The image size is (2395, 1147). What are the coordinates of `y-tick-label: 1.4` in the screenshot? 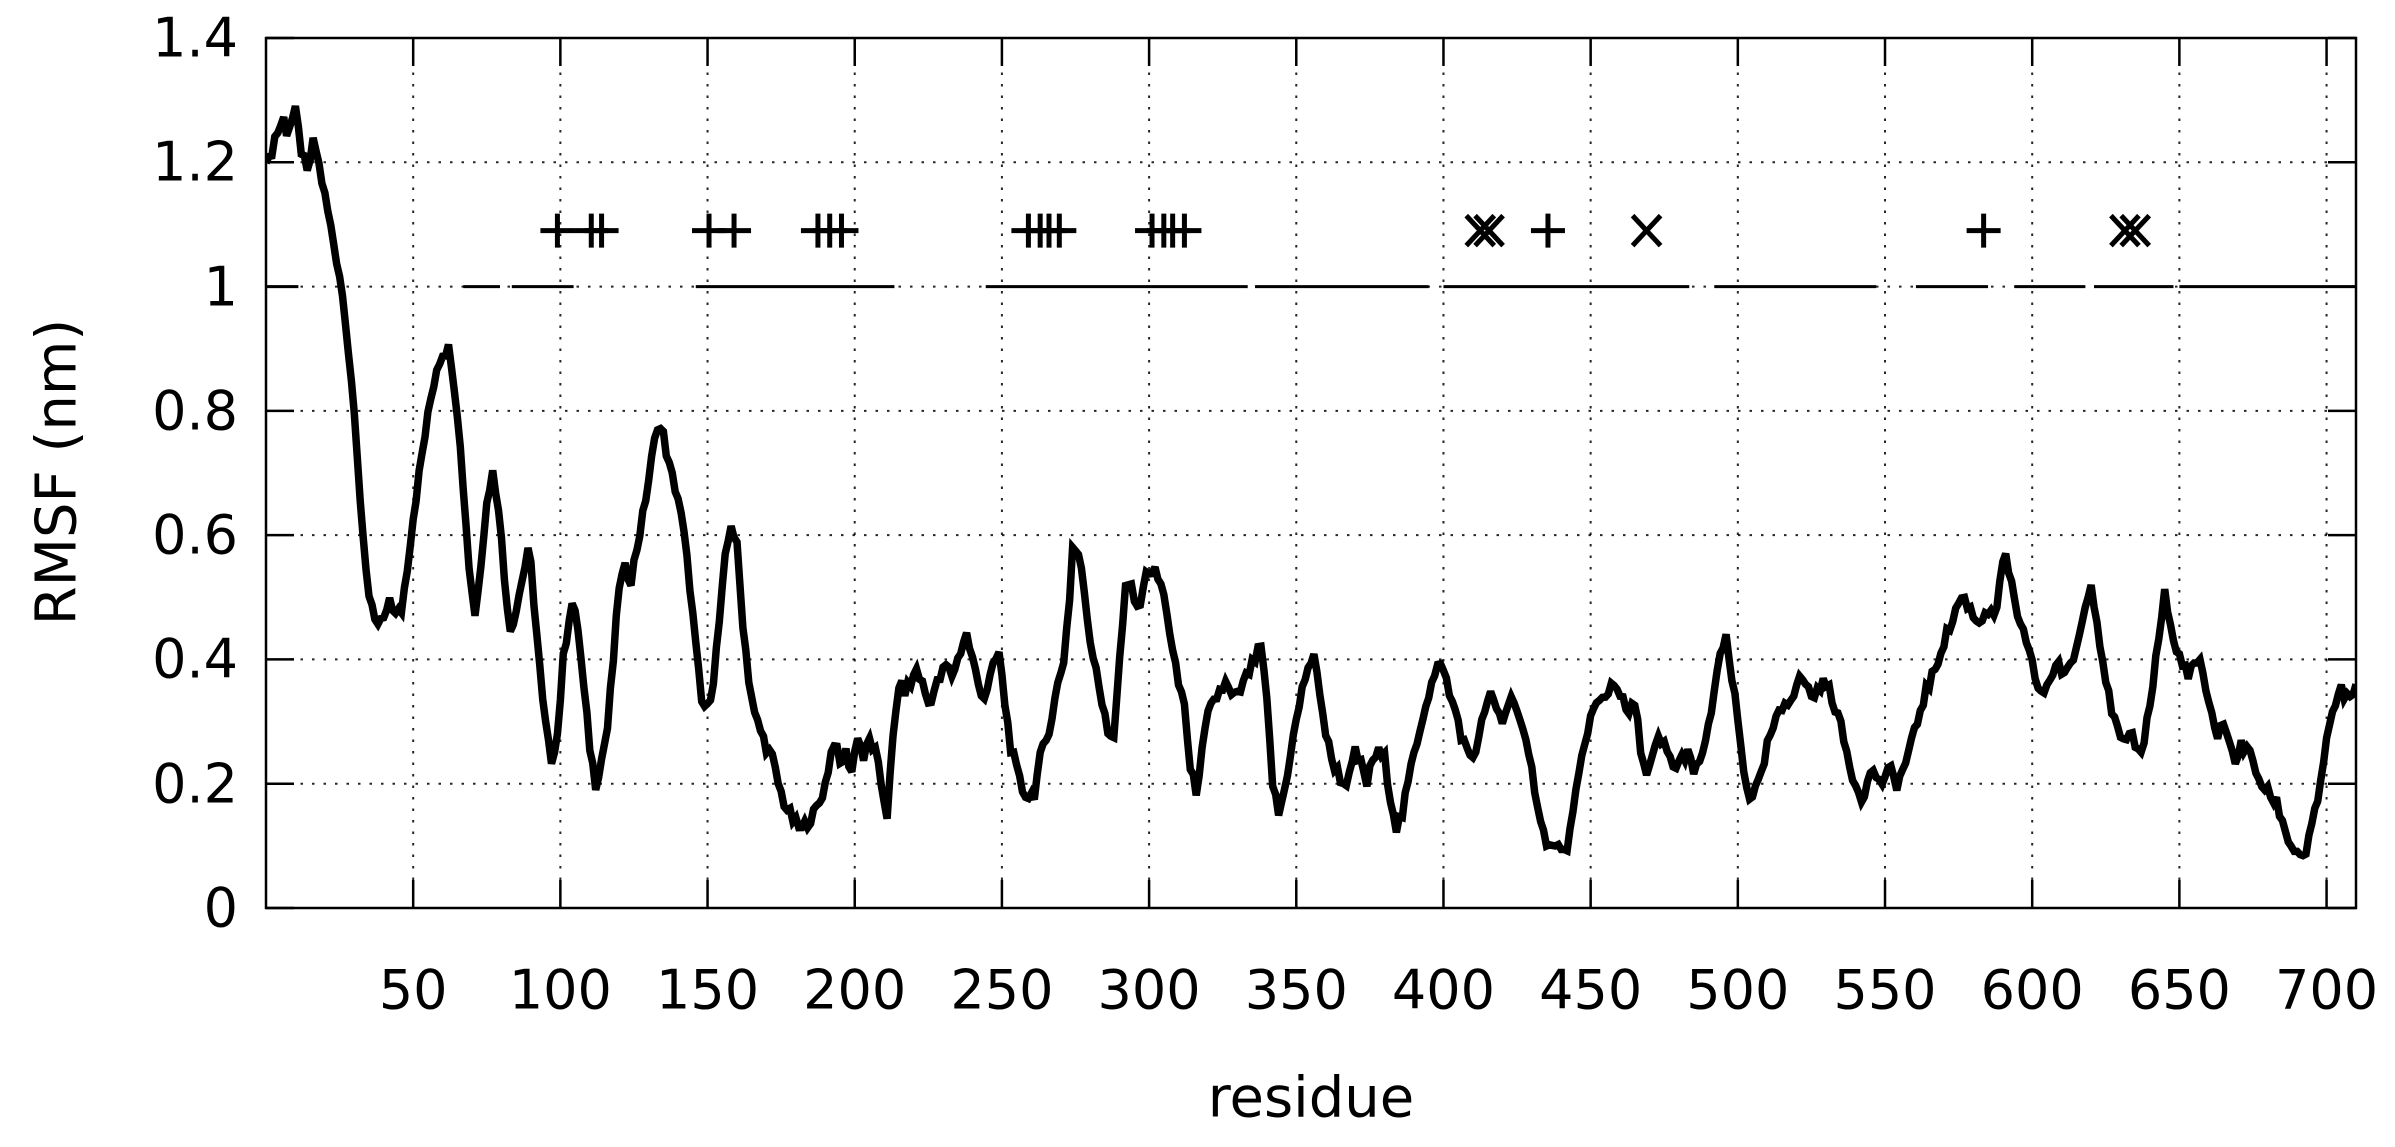 It's located at (195, 38).